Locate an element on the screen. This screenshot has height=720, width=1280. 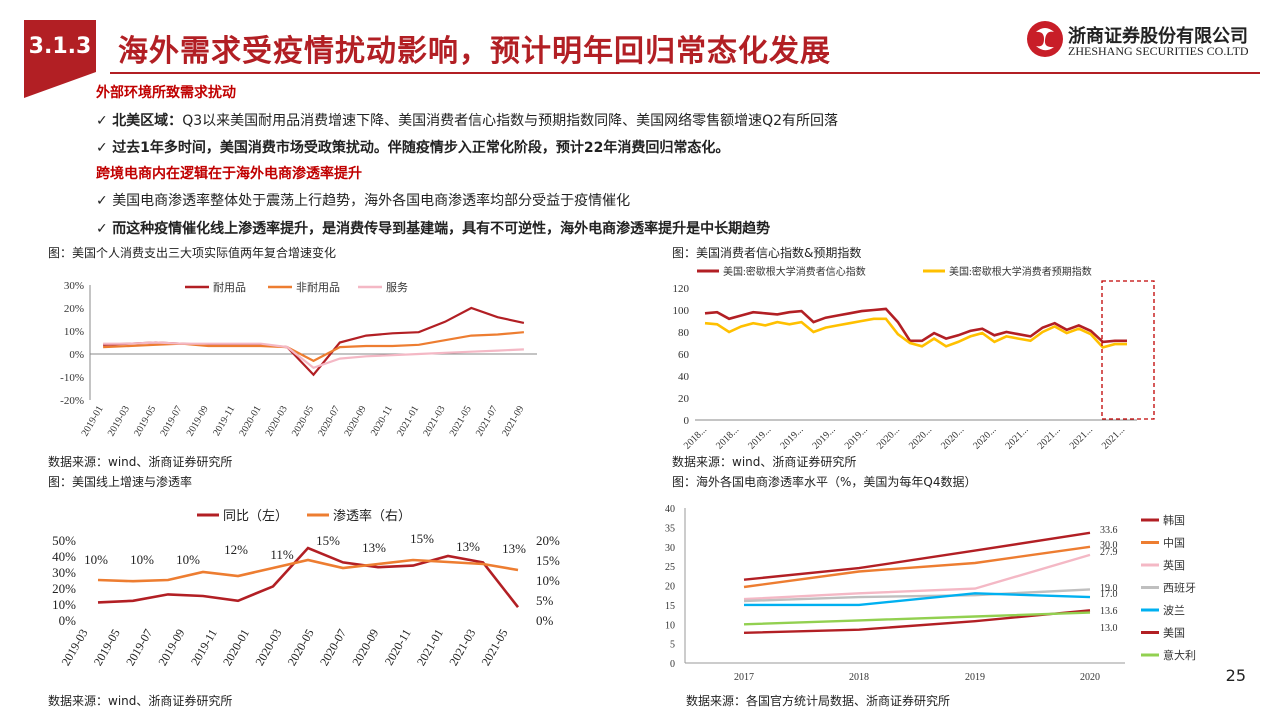
company-name-en: ZHESHANG SECURITIES CO.LTD is located at coordinates (1158, 51).